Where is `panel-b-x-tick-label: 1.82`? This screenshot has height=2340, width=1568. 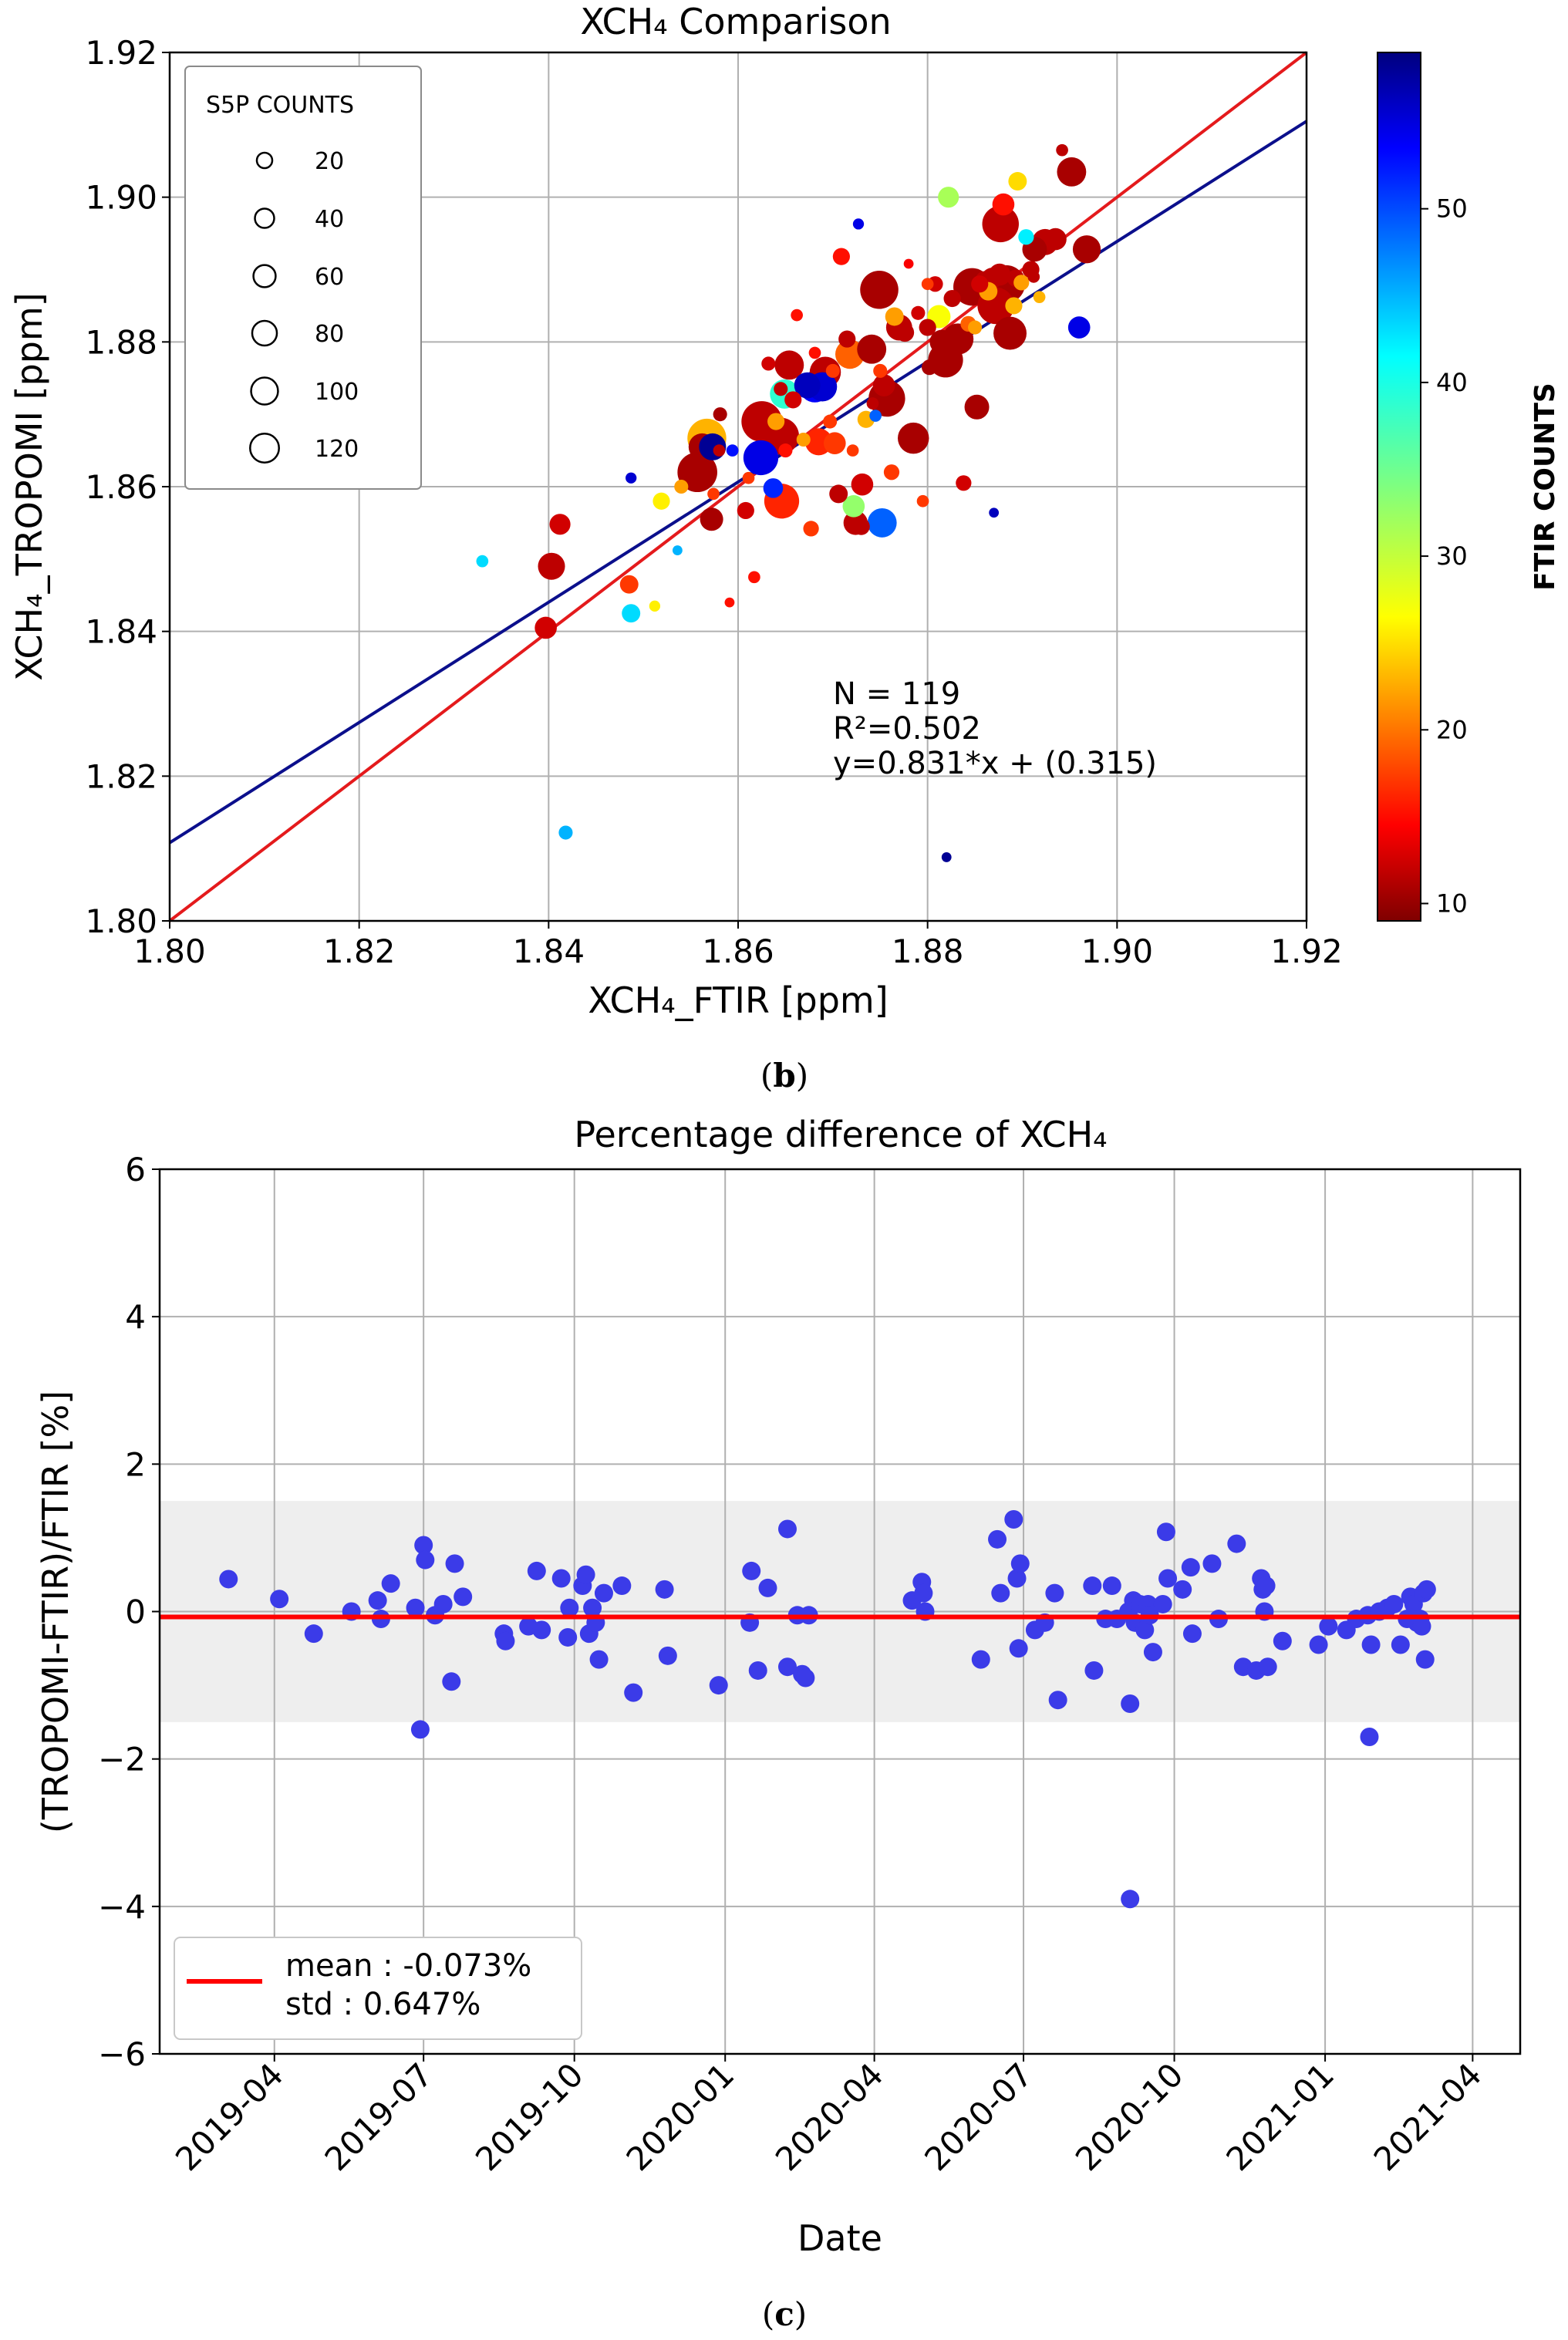 panel-b-x-tick-label: 1.82 is located at coordinates (360, 951).